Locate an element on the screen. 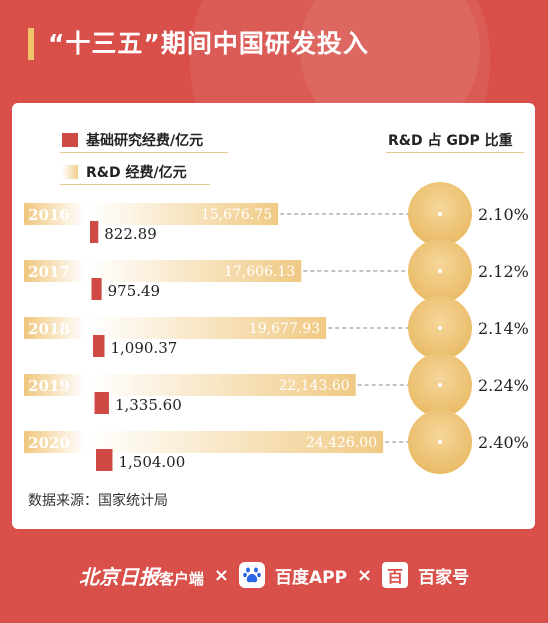  data-source: 数据来源：国家统计局 is located at coordinates (98, 501).